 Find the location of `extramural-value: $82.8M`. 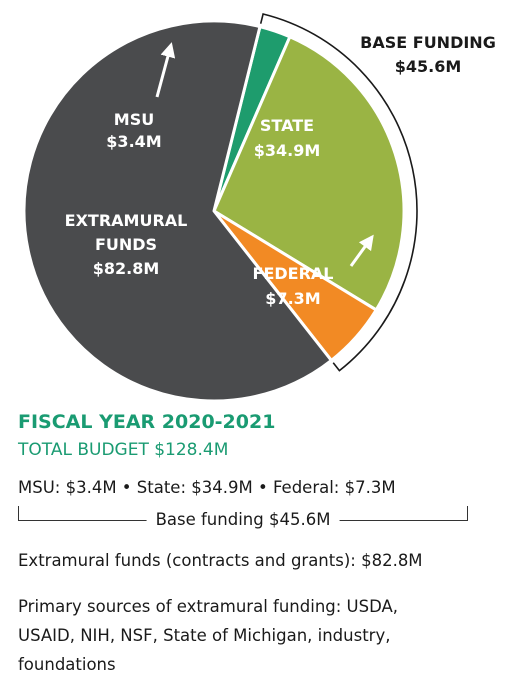

extramural-value: $82.8M is located at coordinates (126, 268).